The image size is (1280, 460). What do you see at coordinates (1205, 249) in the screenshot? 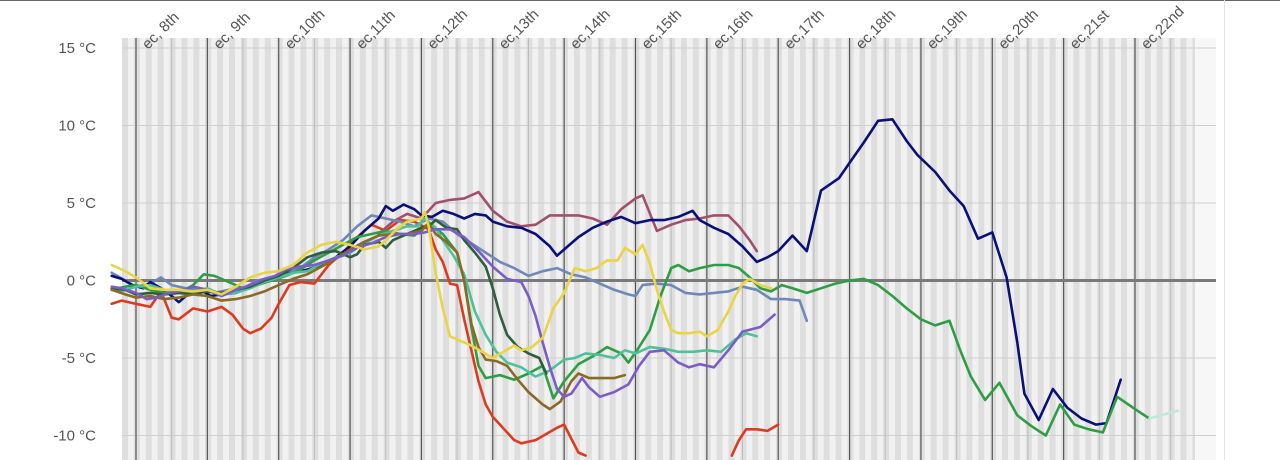
I see `plot-fade-area` at bounding box center [1205, 249].